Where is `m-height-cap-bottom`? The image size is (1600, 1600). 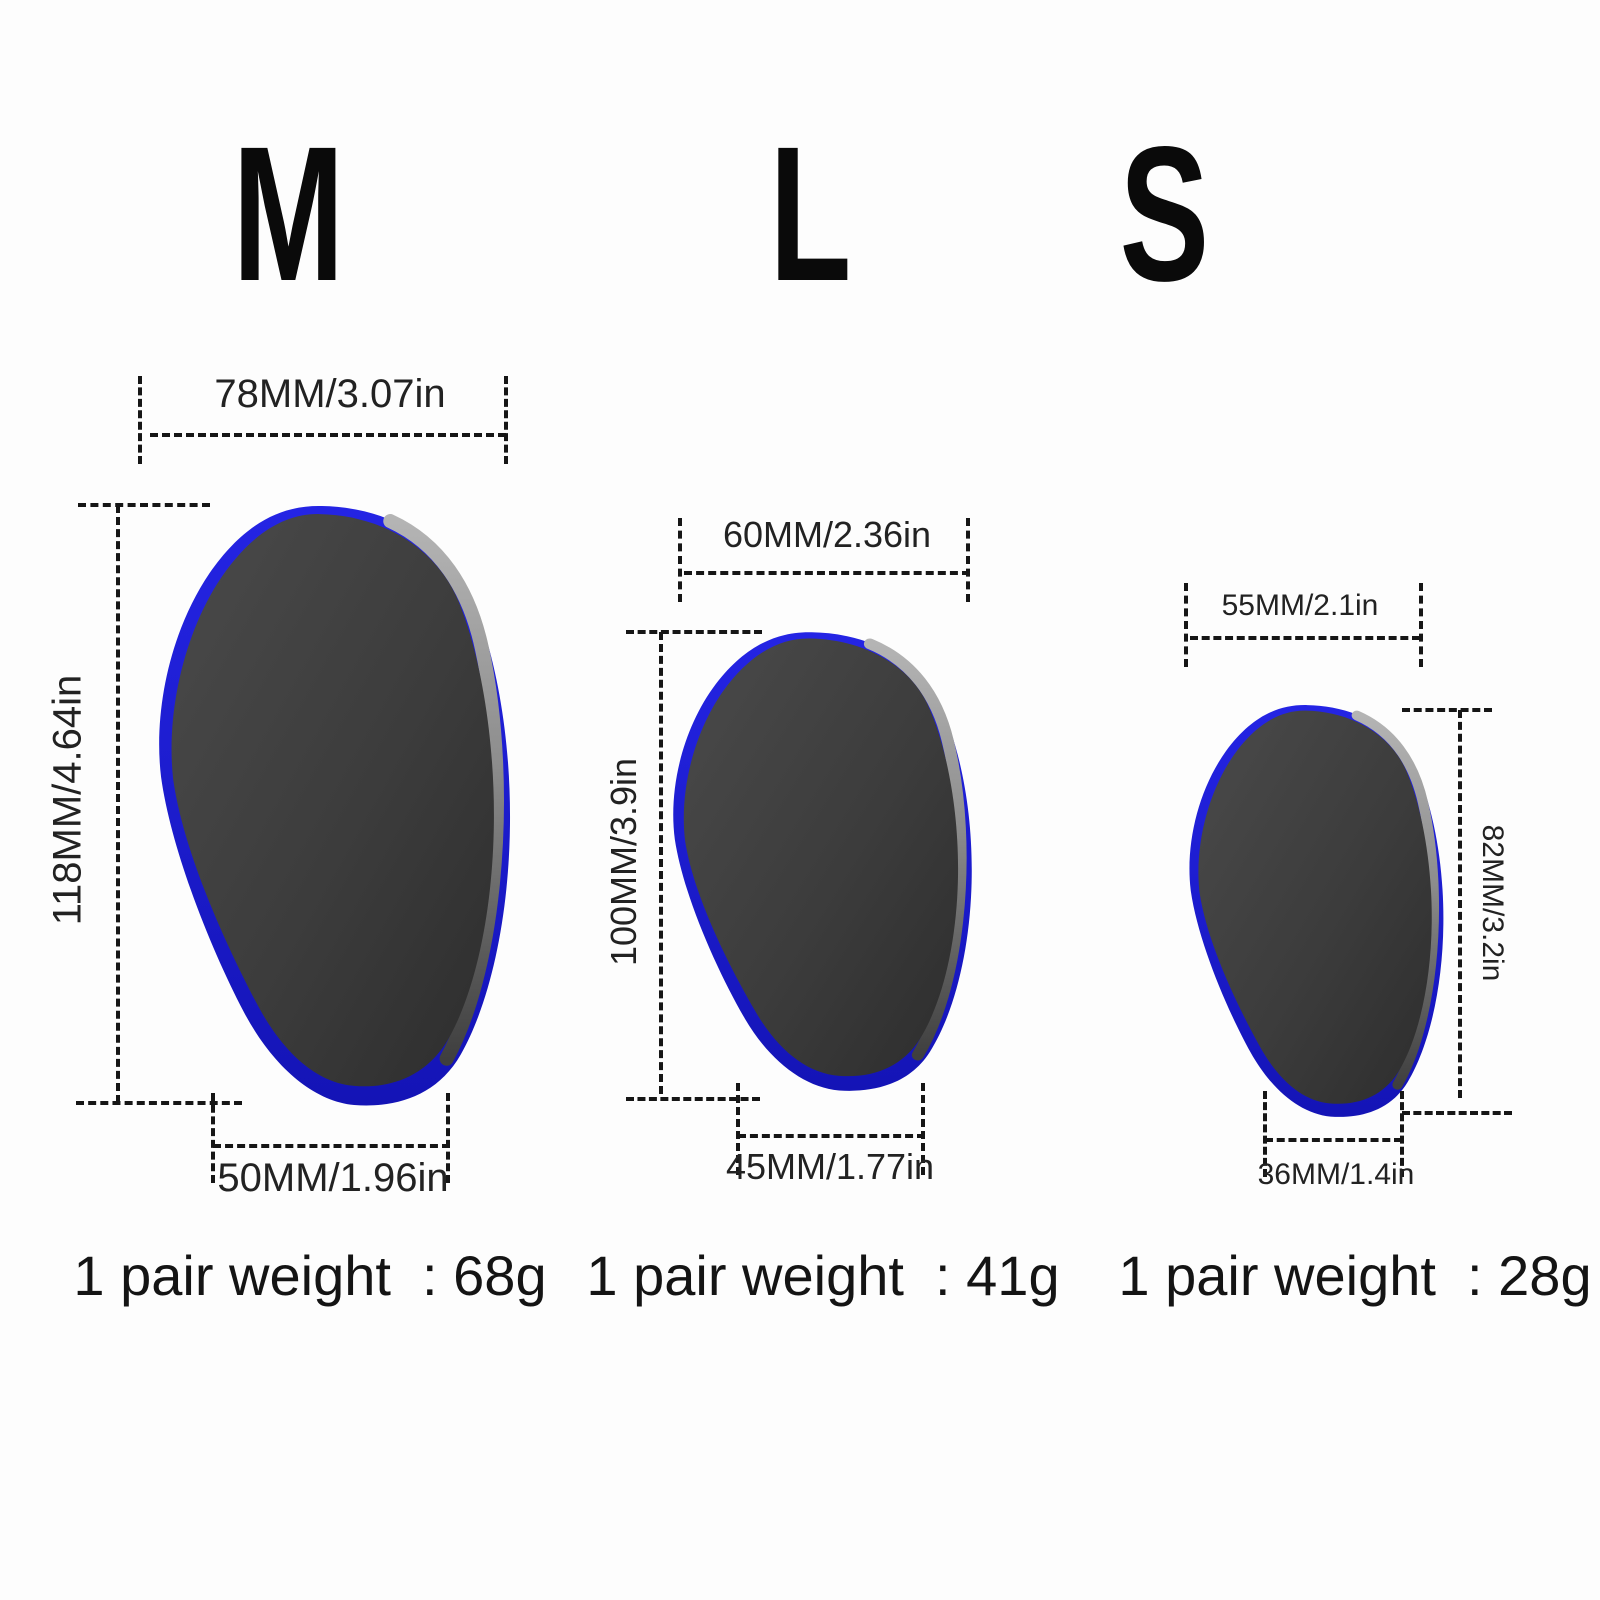 m-height-cap-bottom is located at coordinates (159, 1103).